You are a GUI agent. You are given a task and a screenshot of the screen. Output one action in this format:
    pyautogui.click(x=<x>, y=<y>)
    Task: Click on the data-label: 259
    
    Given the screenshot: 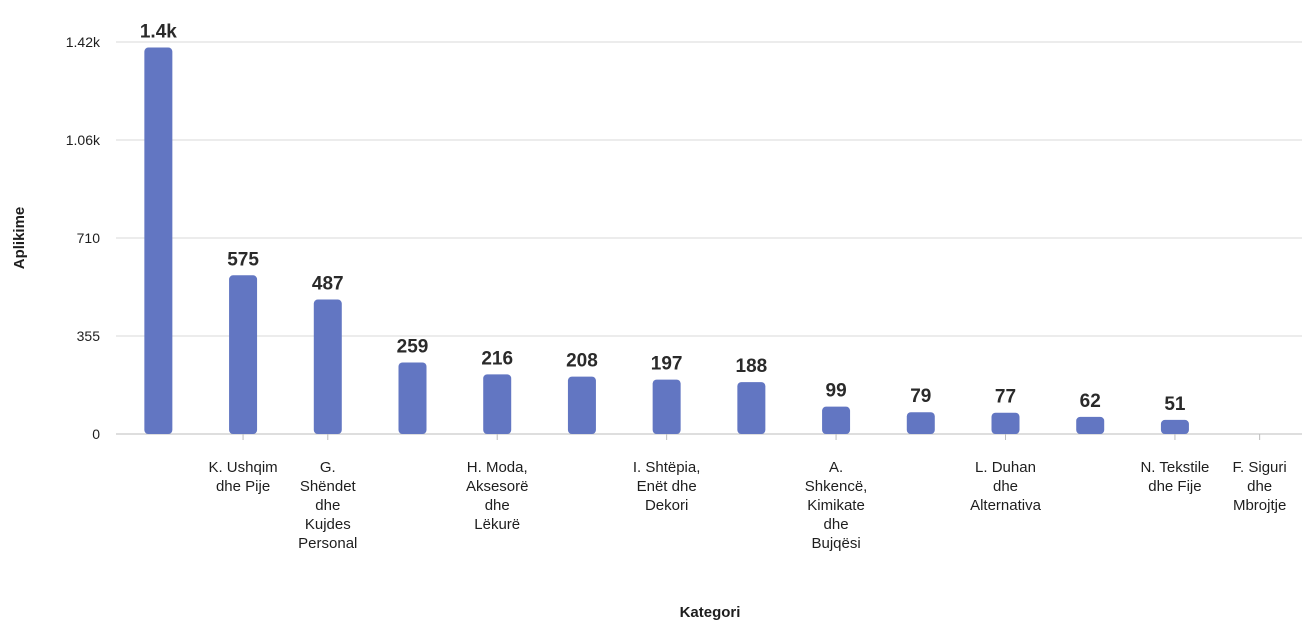 What is the action you would take?
    pyautogui.click(x=413, y=347)
    